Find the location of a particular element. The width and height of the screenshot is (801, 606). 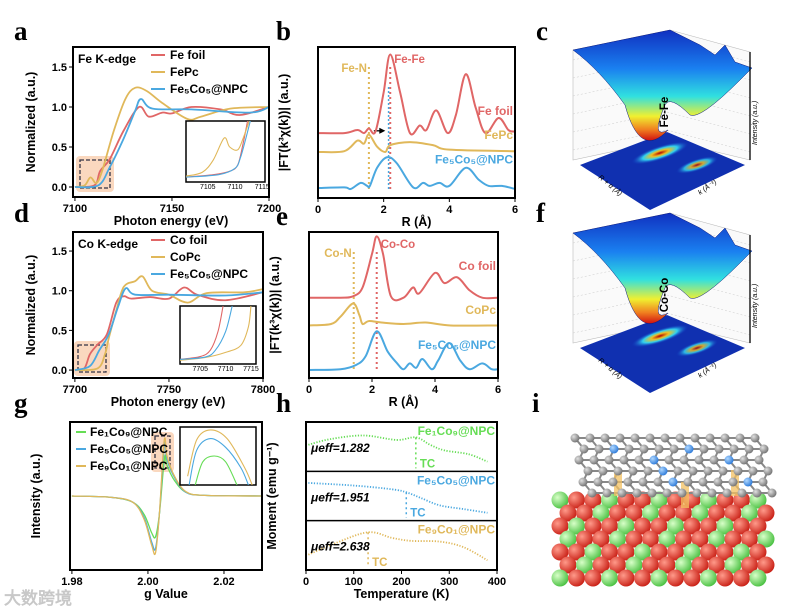

x-axis-label: Temperature (K) is located at coordinates (402, 594).